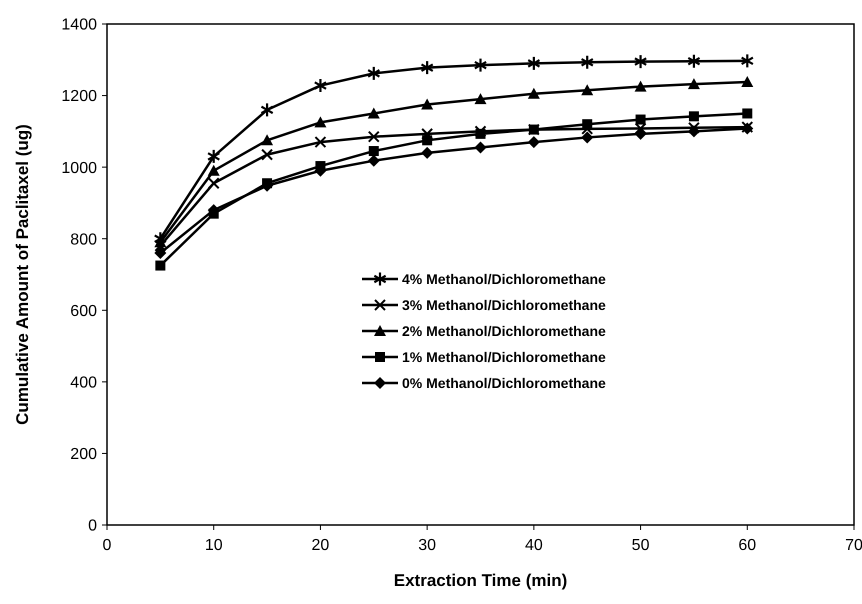 The height and width of the screenshot is (604, 862). What do you see at coordinates (321, 545) in the screenshot?
I see `x-tick-label: 20` at bounding box center [321, 545].